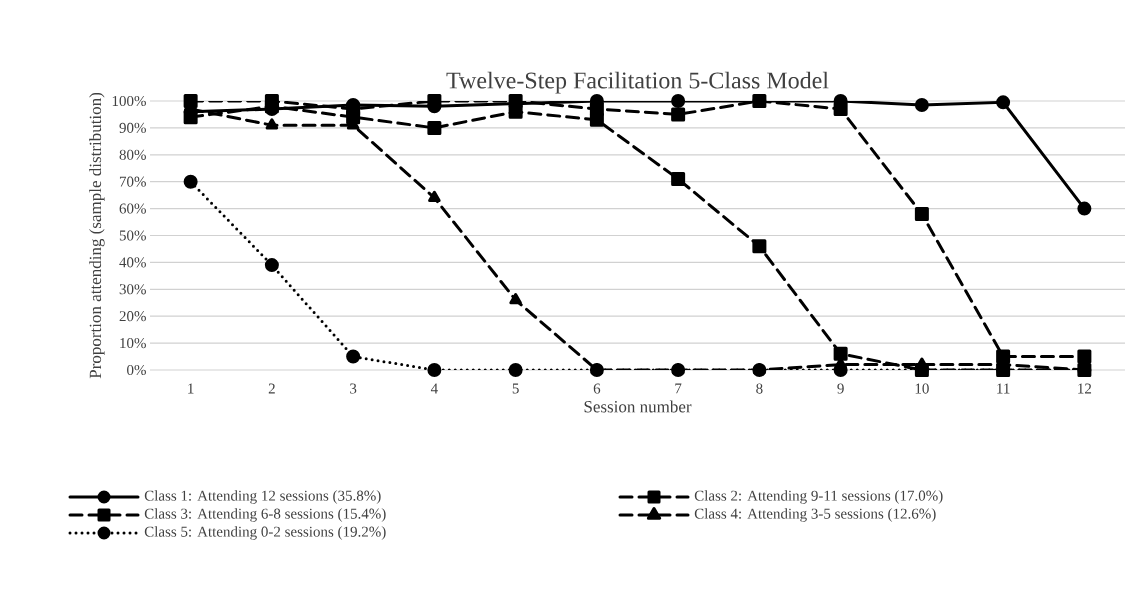 This screenshot has width=1142, height=601. I want to click on y-tick-label: 100%, so click(129, 101).